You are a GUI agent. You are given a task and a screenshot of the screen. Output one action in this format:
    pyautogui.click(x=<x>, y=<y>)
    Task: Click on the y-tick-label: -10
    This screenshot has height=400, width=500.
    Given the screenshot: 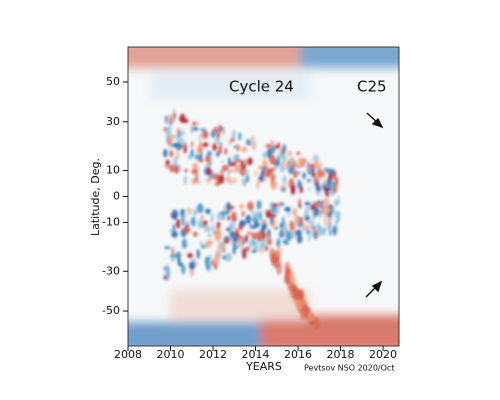 What is the action you would take?
    pyautogui.click(x=111, y=221)
    